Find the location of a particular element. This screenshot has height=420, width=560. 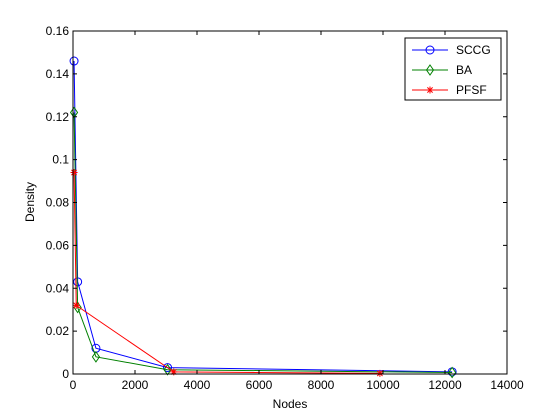

legend: SCCG BA PFSF is located at coordinates (453, 69).